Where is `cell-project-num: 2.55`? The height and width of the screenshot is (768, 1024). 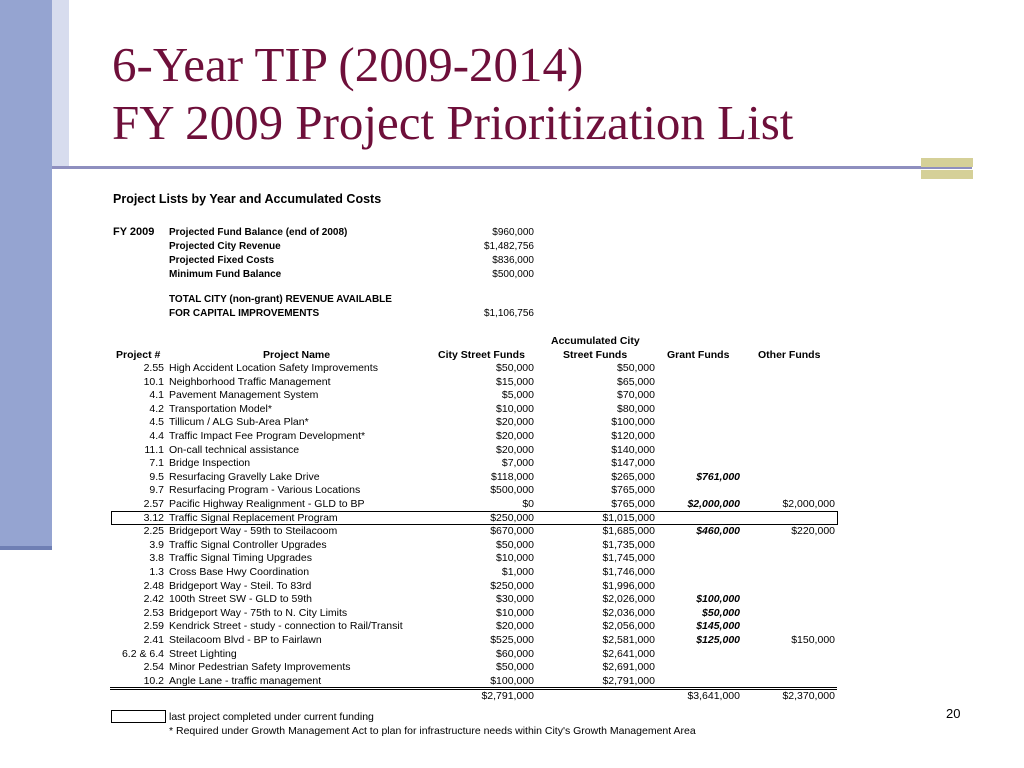 cell-project-num: 2.55 is located at coordinates (153, 368).